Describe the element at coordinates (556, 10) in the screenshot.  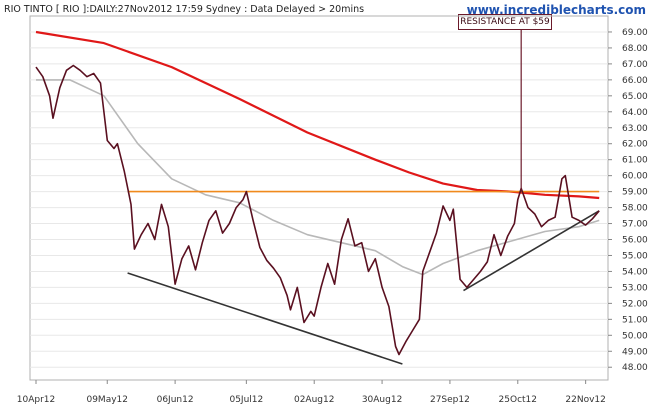
I see `brand-watermark: www.incrediblecharts.com` at that location.